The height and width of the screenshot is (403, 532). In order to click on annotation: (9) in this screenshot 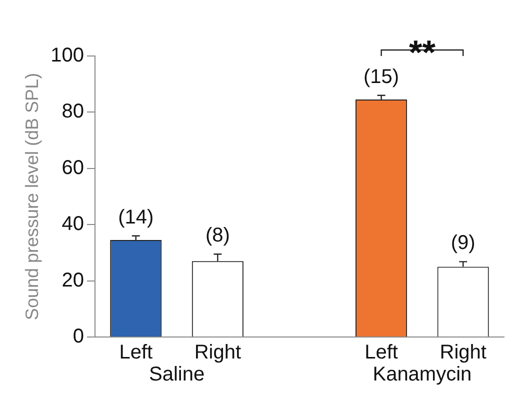, I will do `click(463, 243)`.